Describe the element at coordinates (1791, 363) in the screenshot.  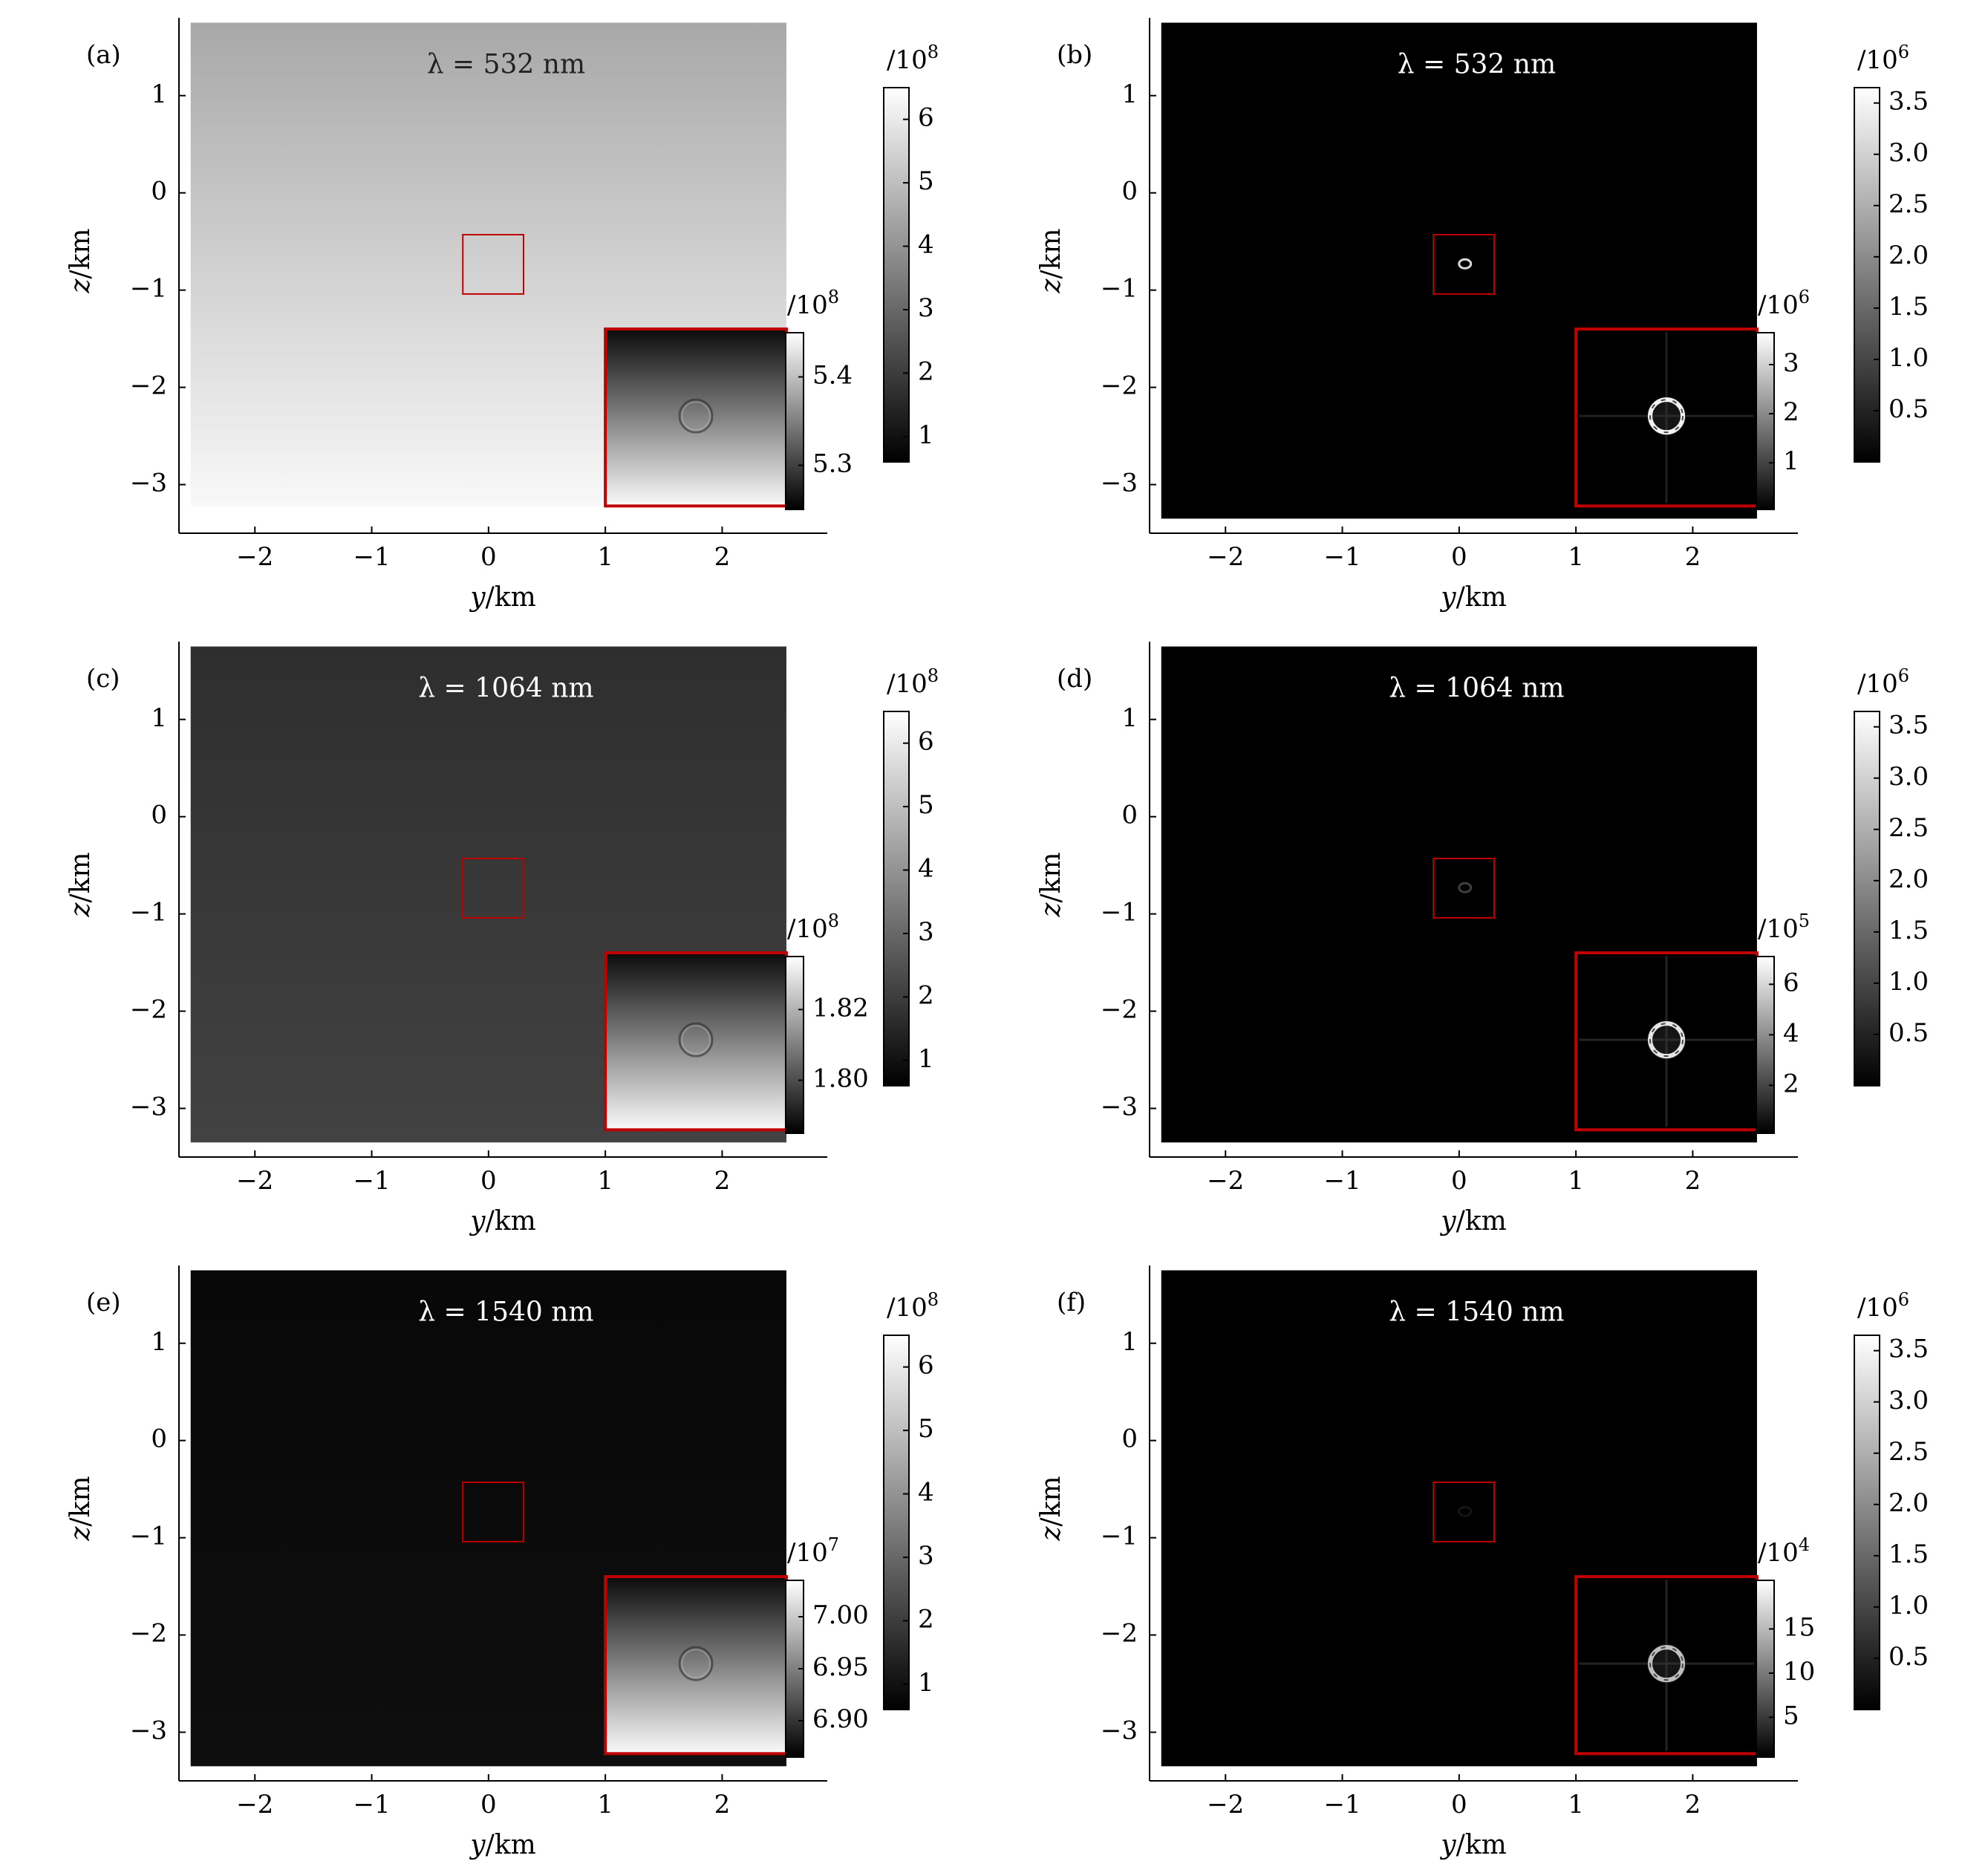
I see `inset-colorbar-tick-label: 3` at that location.